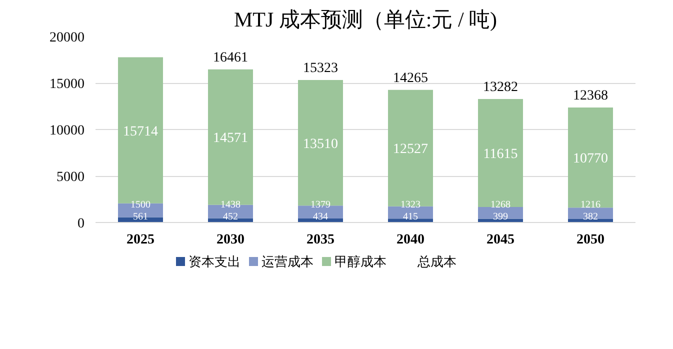 This screenshot has width=673, height=349. What do you see at coordinates (140, 205) in the screenshot?
I see `data-label: 1500` at bounding box center [140, 205].